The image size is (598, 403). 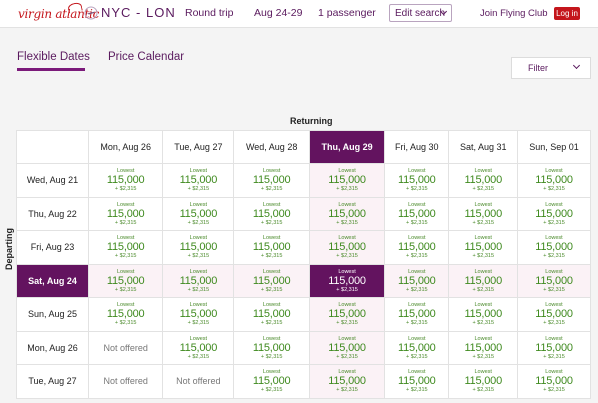 I want to click on edit-search-button: Edit search, so click(x=420, y=13).